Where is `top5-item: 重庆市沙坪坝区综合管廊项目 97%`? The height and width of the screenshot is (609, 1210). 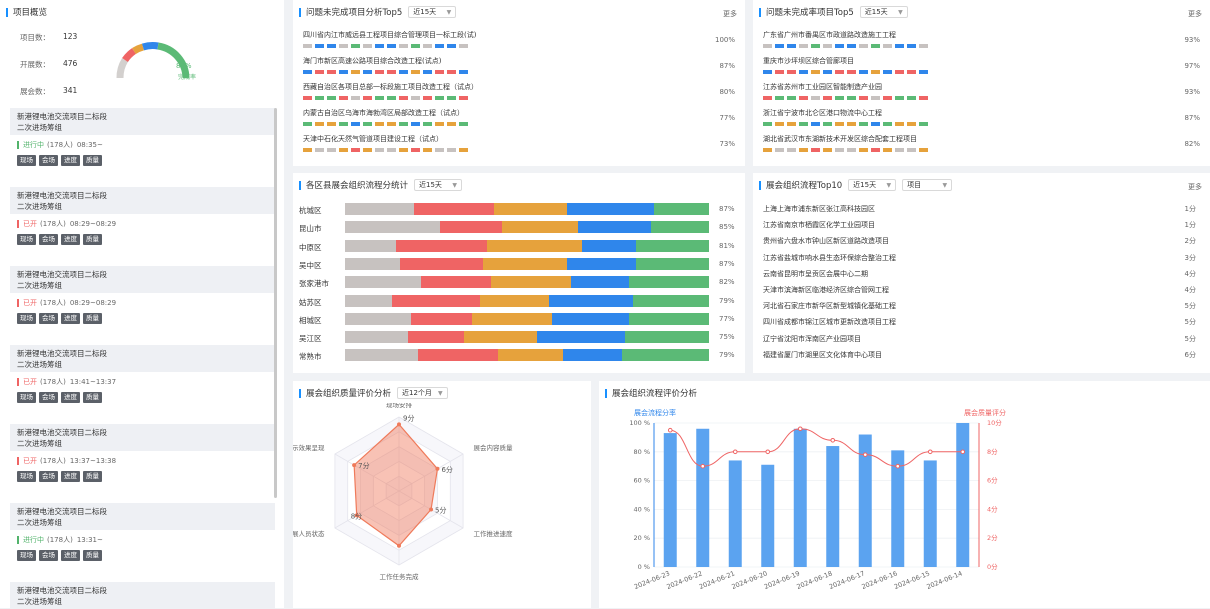
top5-item: 重庆市沙坪坝区综合管廊项目 97% is located at coordinates (981, 65).